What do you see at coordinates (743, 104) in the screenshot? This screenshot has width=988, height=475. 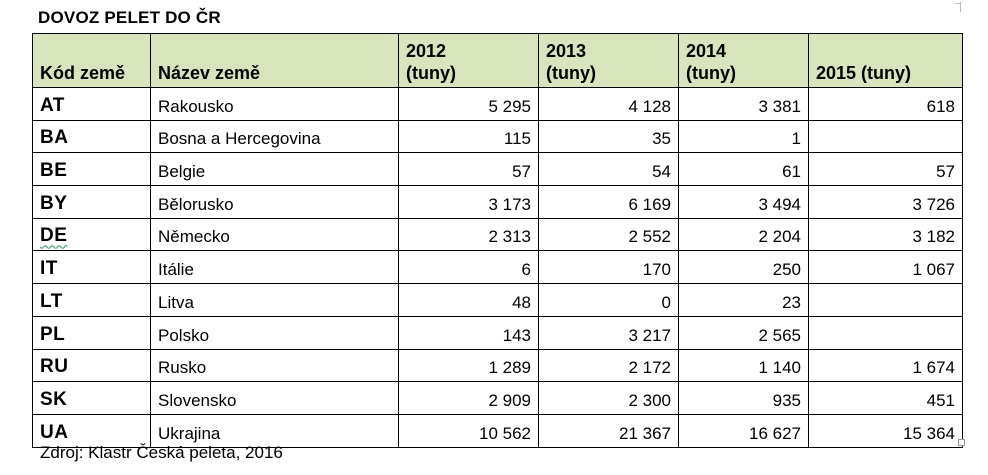 I see `value-2014-cell: 3 381` at bounding box center [743, 104].